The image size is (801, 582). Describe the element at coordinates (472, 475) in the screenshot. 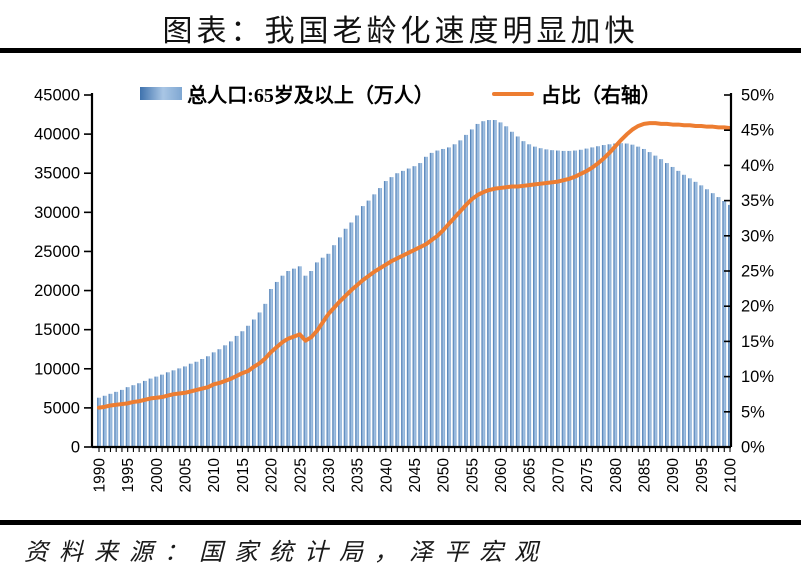

I see `svg-text: 2055` at that location.